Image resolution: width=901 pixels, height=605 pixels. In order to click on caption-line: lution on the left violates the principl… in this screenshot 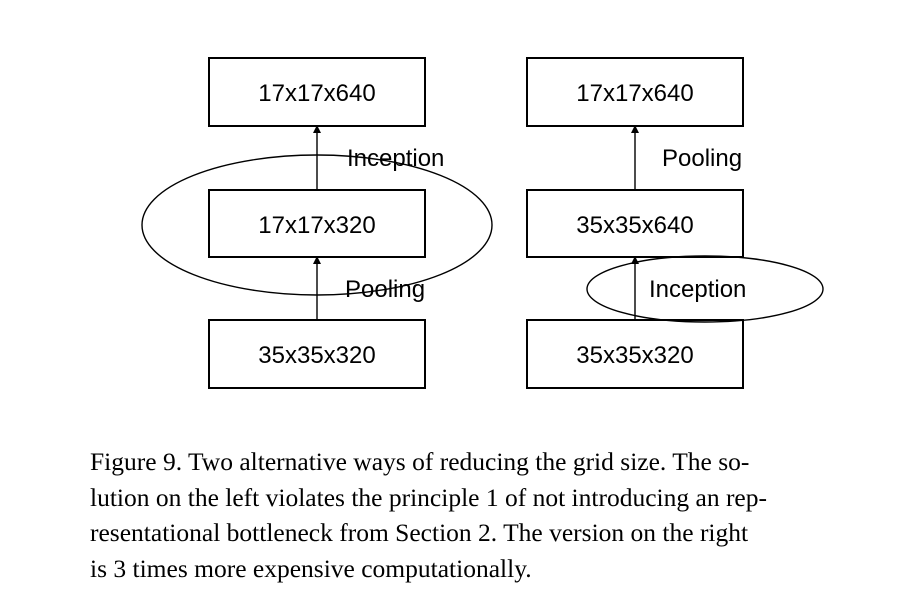, I will do `click(428, 497)`.